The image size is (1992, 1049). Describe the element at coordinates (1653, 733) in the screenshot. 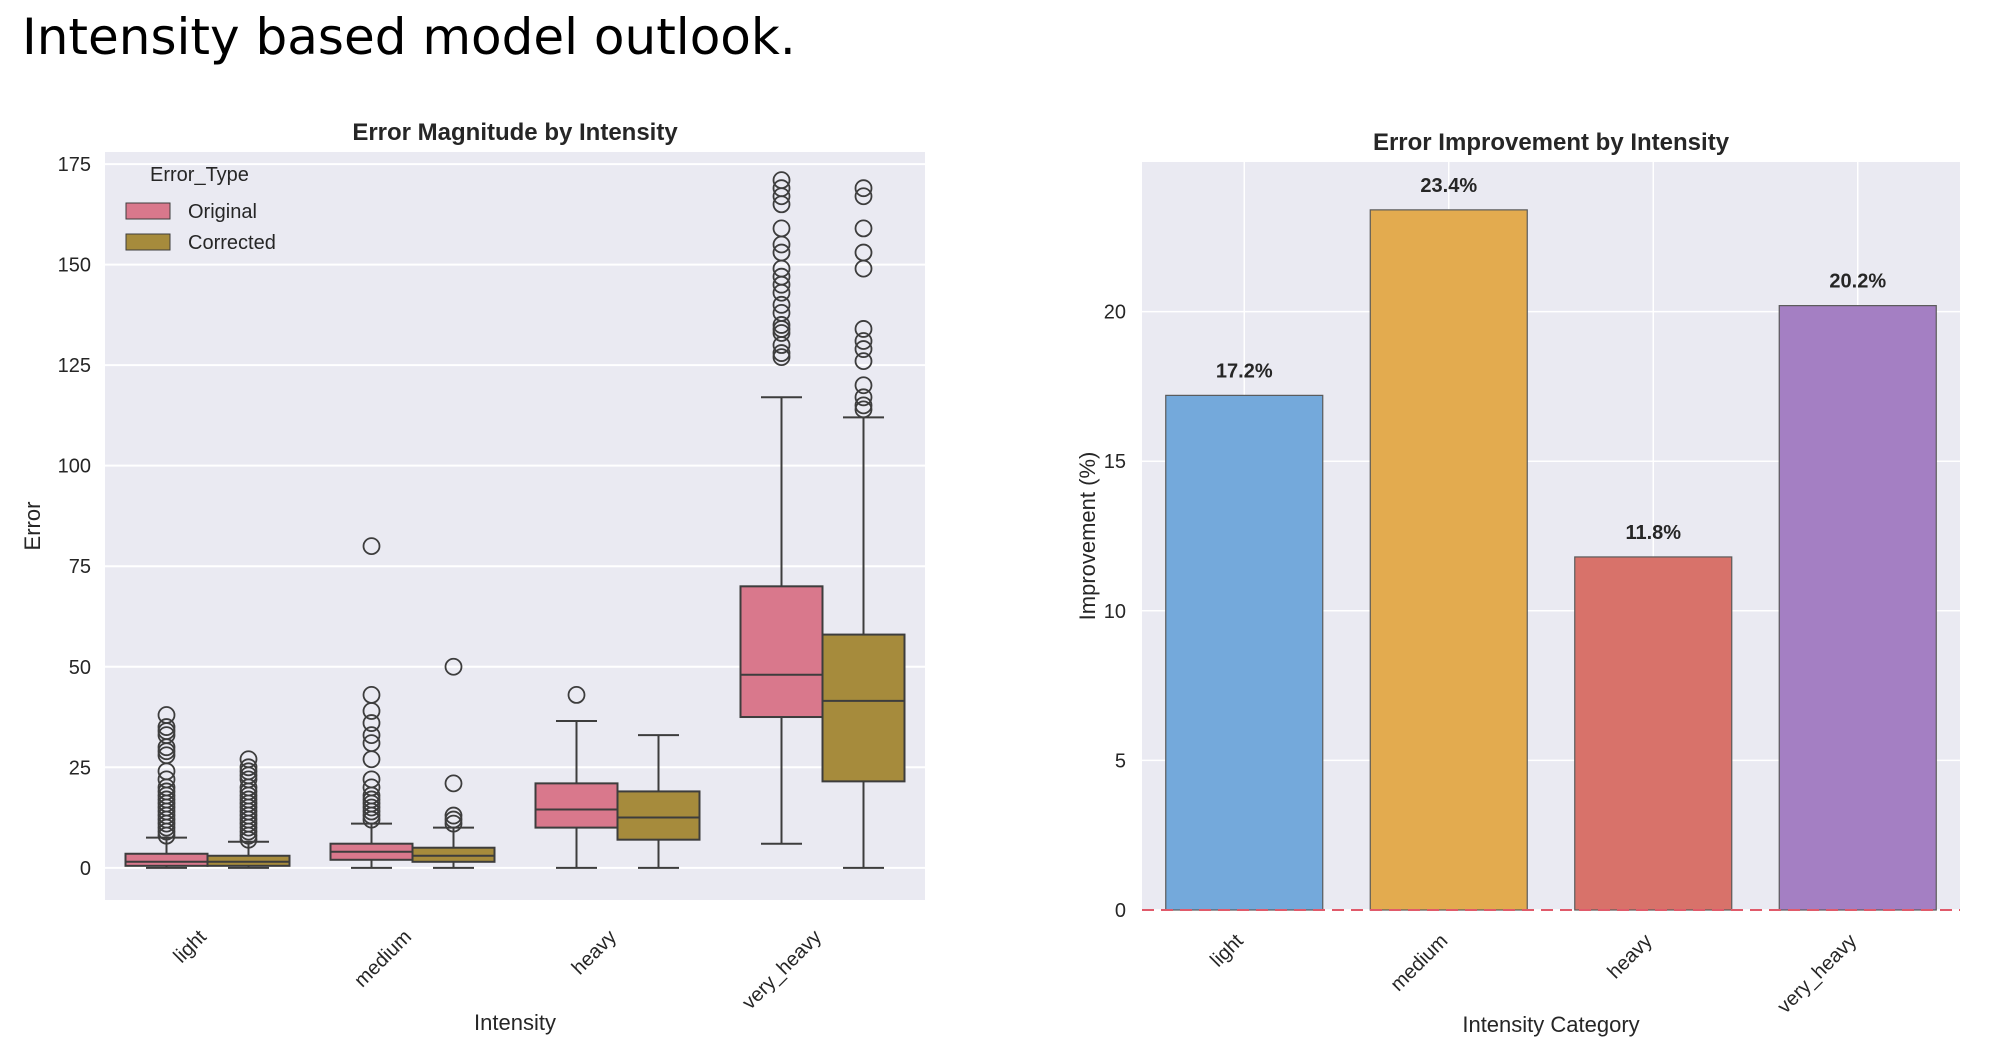

I see `bar-heavy` at that location.